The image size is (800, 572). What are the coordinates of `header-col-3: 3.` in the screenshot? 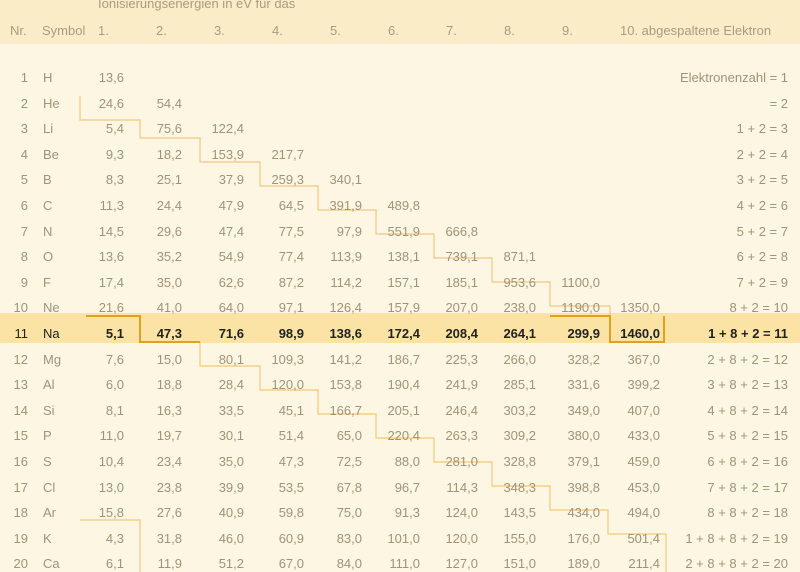 It's located at (219, 30).